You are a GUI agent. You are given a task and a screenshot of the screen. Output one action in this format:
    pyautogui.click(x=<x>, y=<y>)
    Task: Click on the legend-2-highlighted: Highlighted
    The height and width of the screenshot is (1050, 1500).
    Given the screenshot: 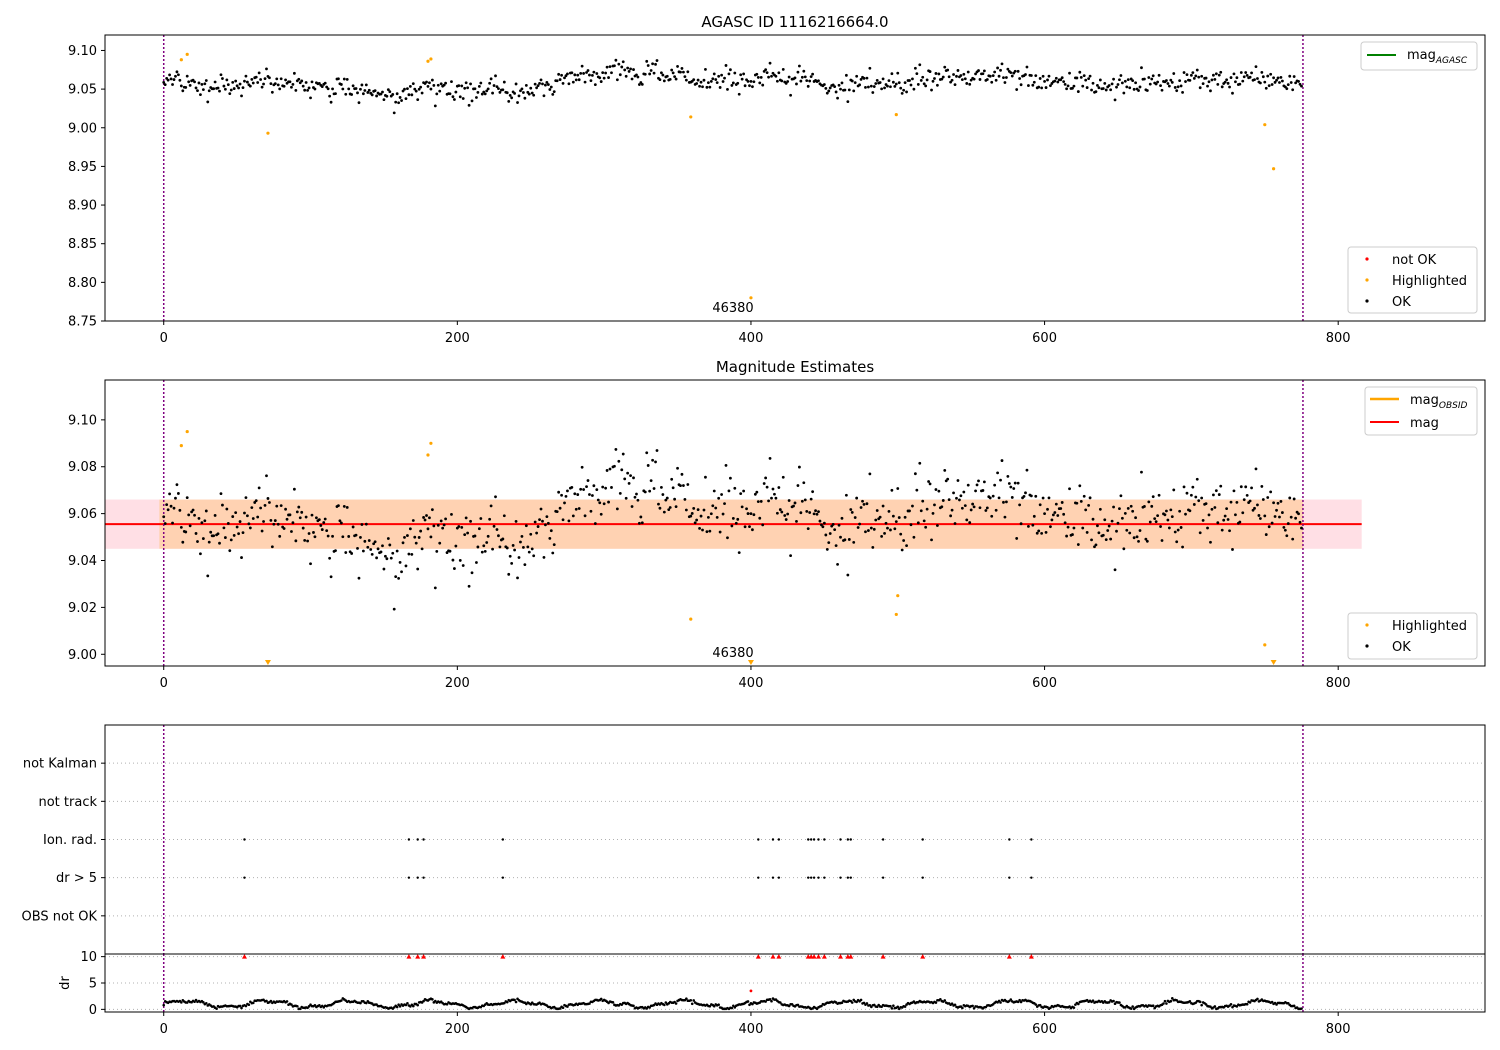 What is the action you would take?
    pyautogui.click(x=1429, y=626)
    